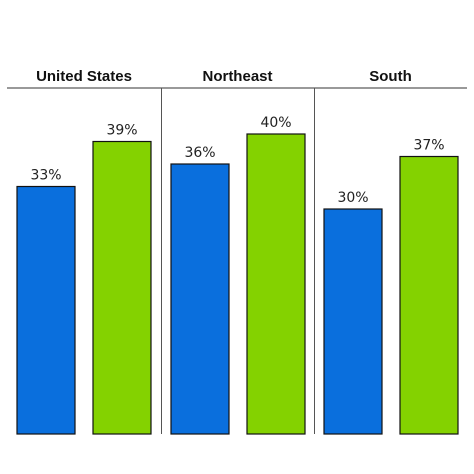 This screenshot has height=474, width=474. I want to click on bar-panel3-series2, so click(429, 295).